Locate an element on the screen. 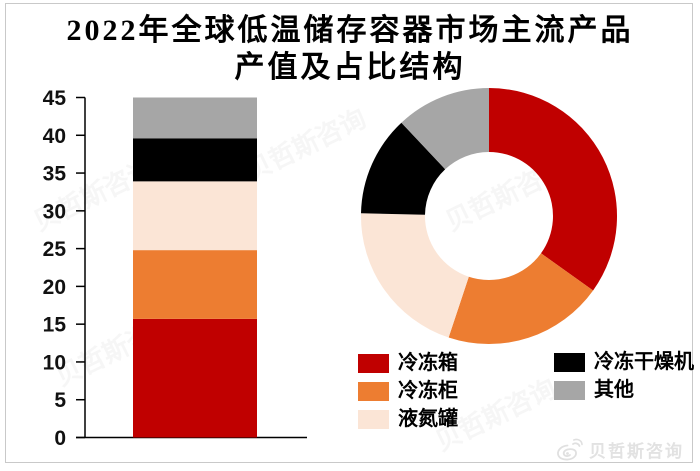  legend-label: 冷冻干燥机 is located at coordinates (644, 362).